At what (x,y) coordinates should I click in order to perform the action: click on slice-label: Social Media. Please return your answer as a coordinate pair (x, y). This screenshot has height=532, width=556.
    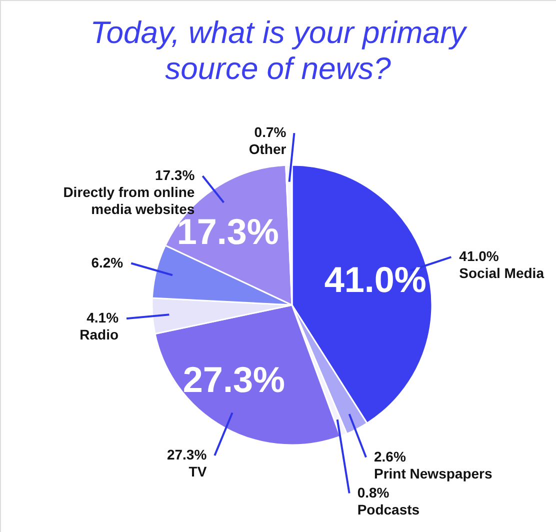
    Looking at the image, I should click on (501, 273).